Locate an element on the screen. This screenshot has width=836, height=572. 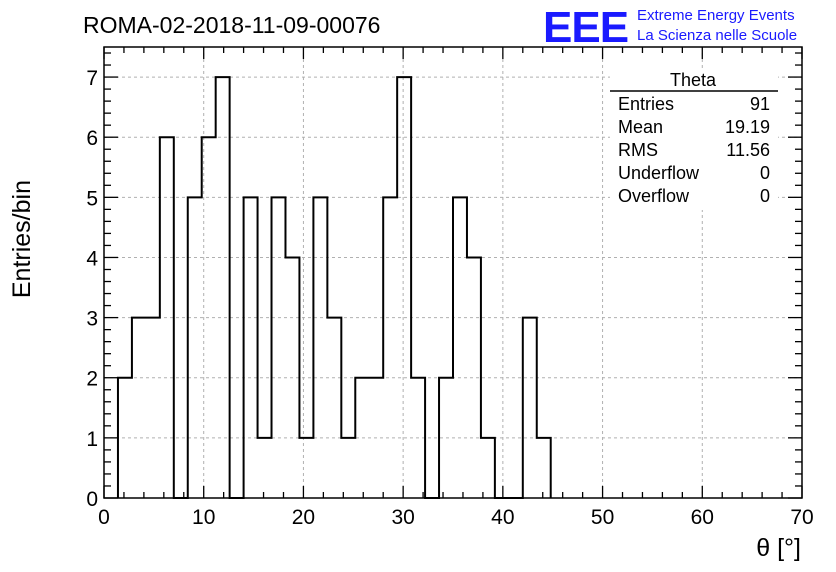
logo-mark: EEE is located at coordinates (585, 27).